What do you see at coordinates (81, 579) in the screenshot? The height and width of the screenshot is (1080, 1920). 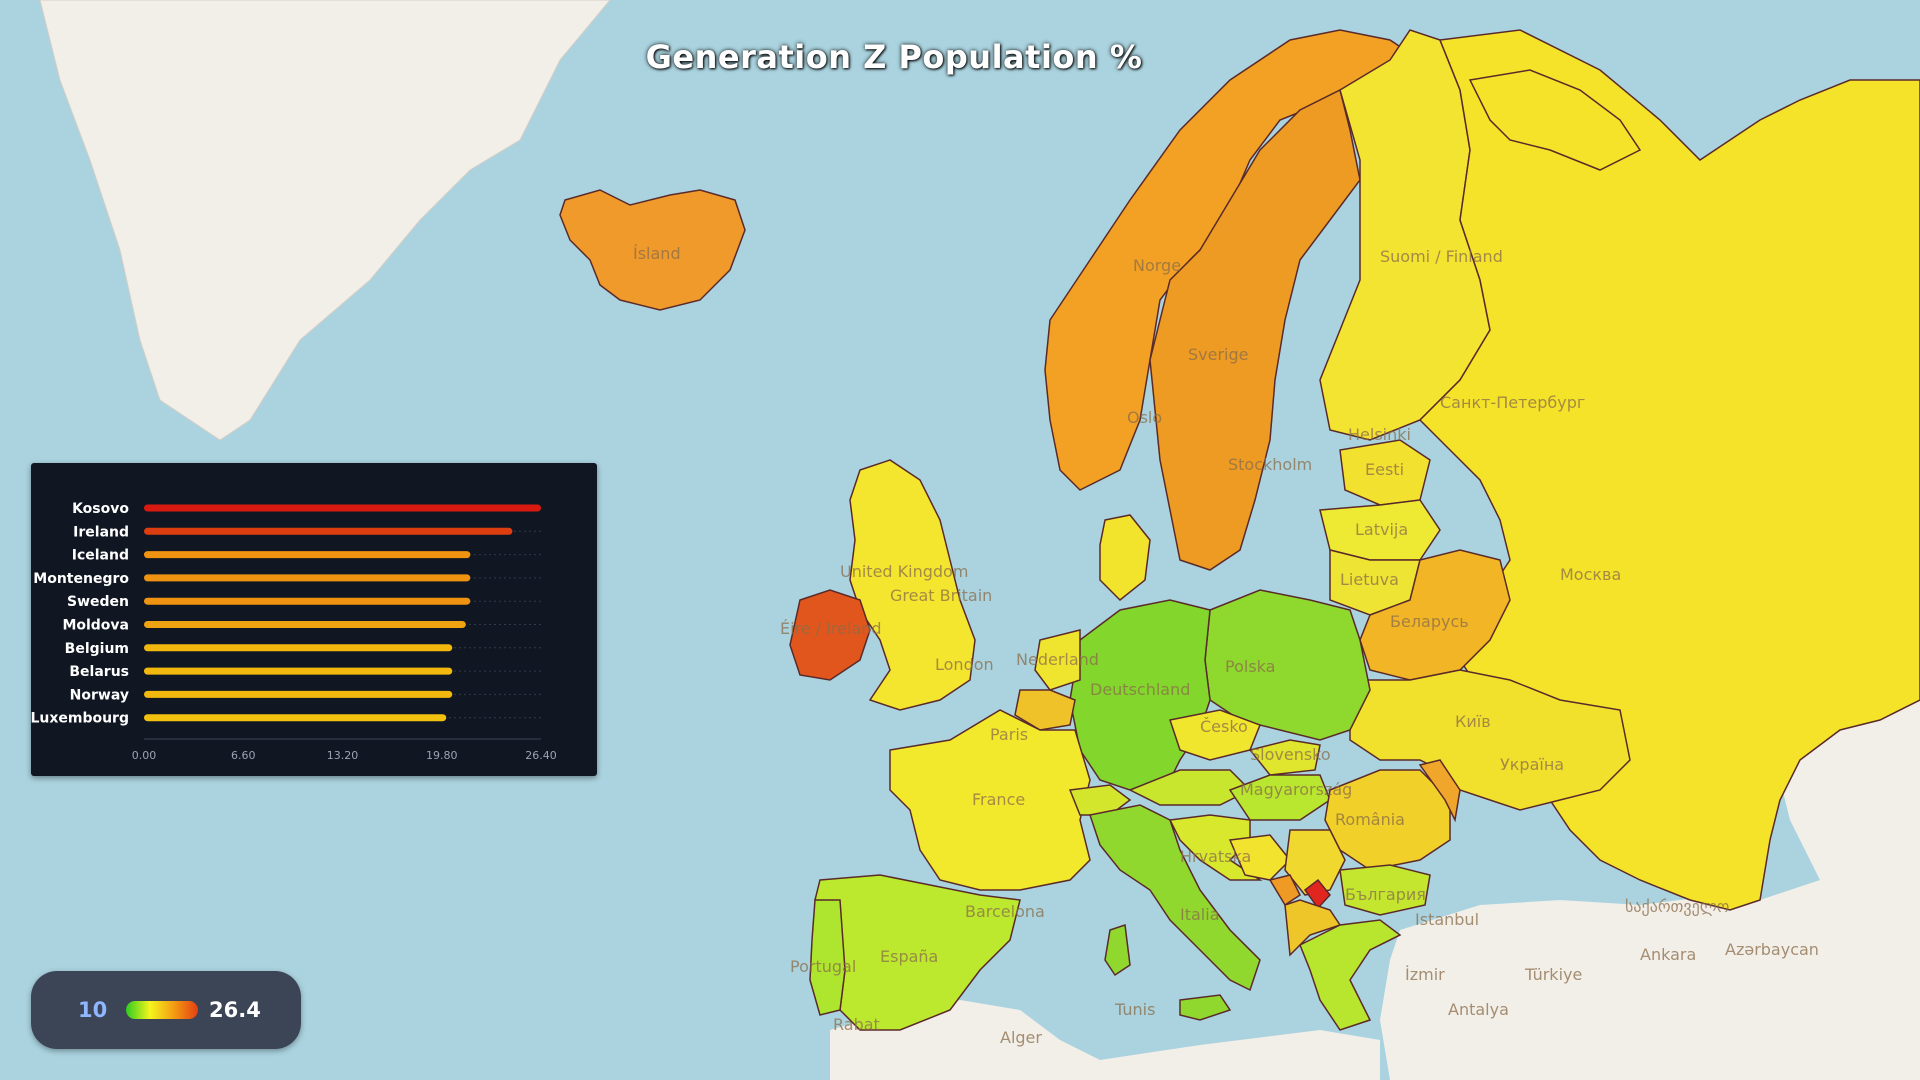 I see `category-label: Montenegro` at bounding box center [81, 579].